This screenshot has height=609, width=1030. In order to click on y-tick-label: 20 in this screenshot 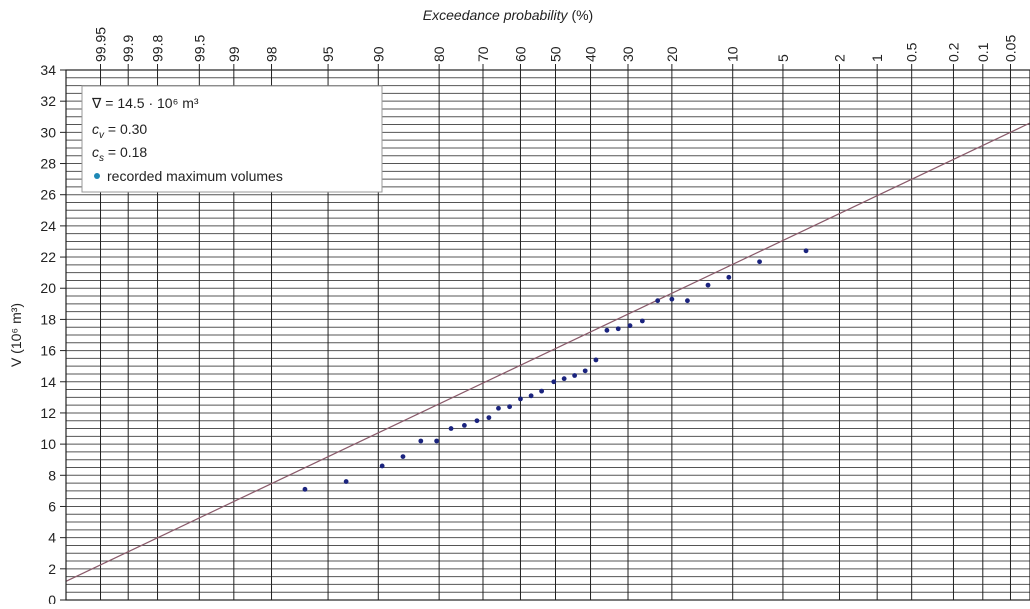, I will do `click(48, 288)`.